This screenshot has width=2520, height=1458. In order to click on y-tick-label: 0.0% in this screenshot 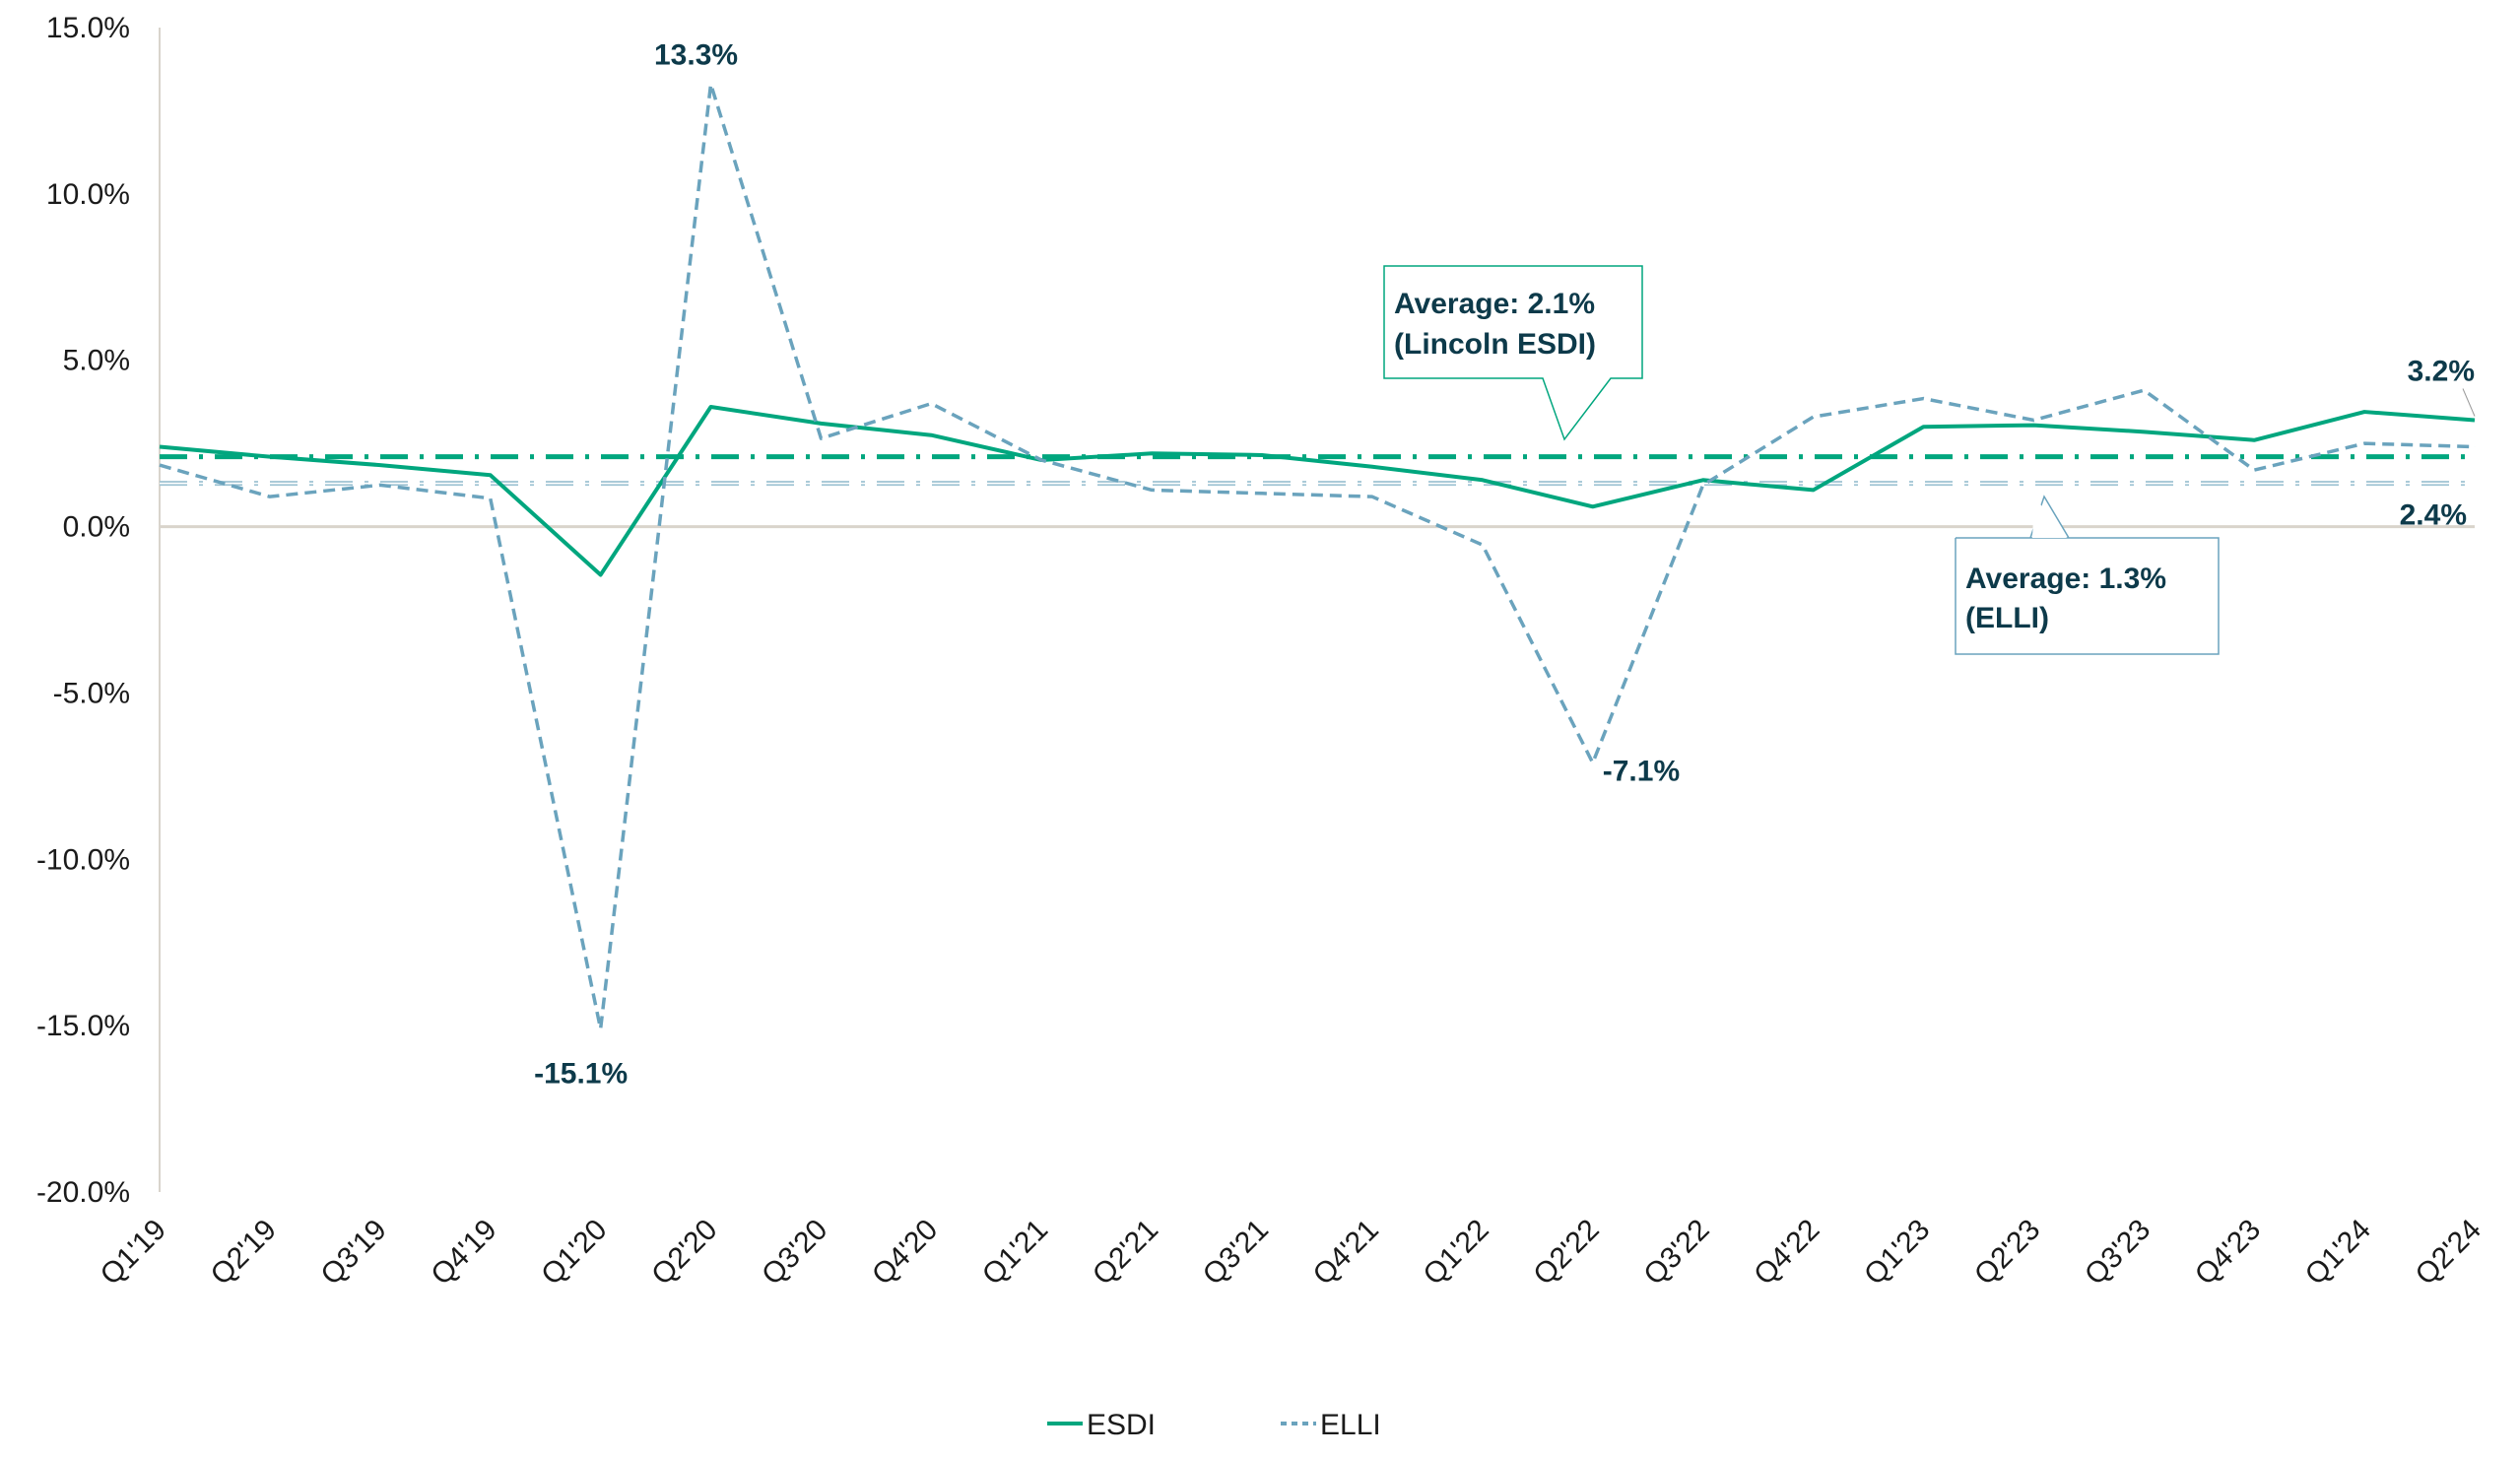, I will do `click(96, 527)`.